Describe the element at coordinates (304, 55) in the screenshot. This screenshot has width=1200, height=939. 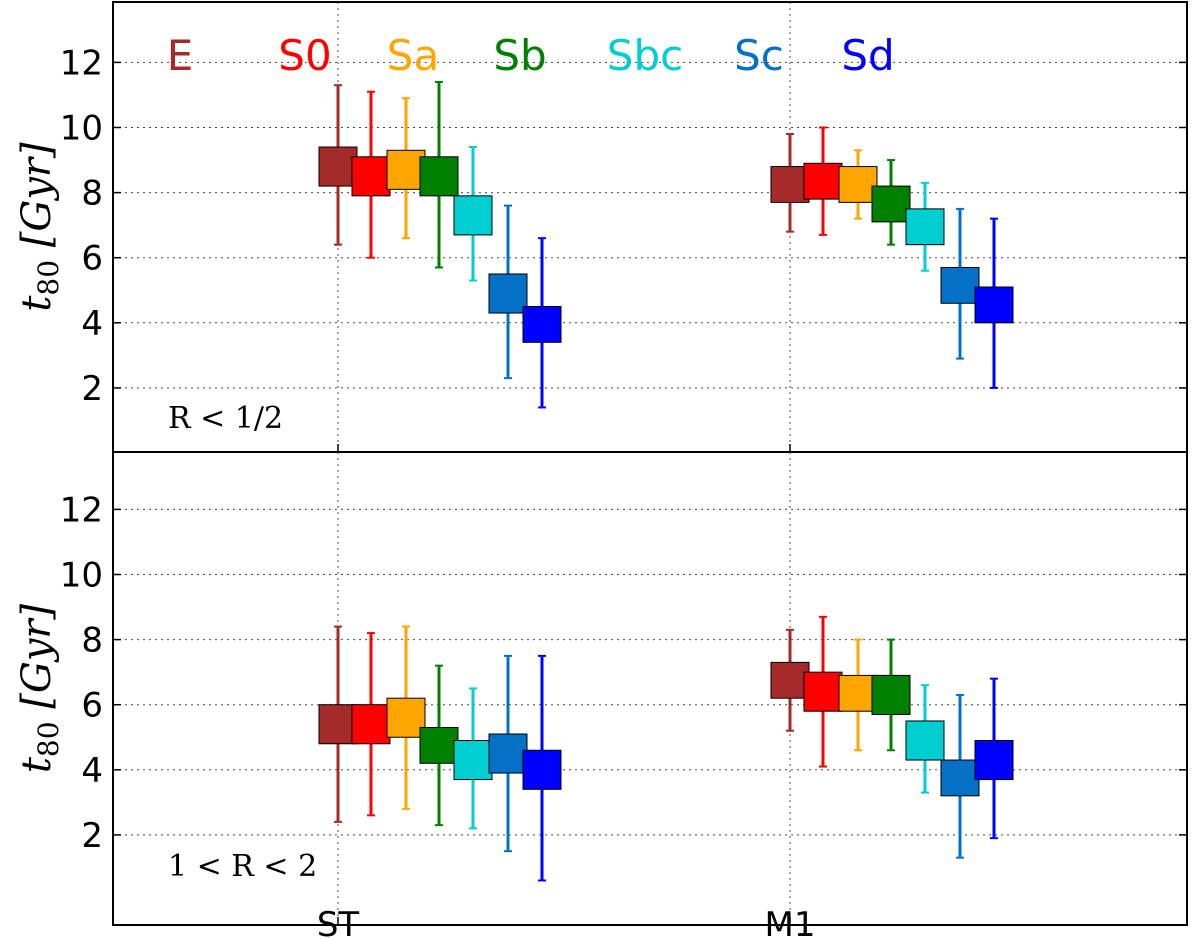
I see `legend-item-s0: S0` at that location.